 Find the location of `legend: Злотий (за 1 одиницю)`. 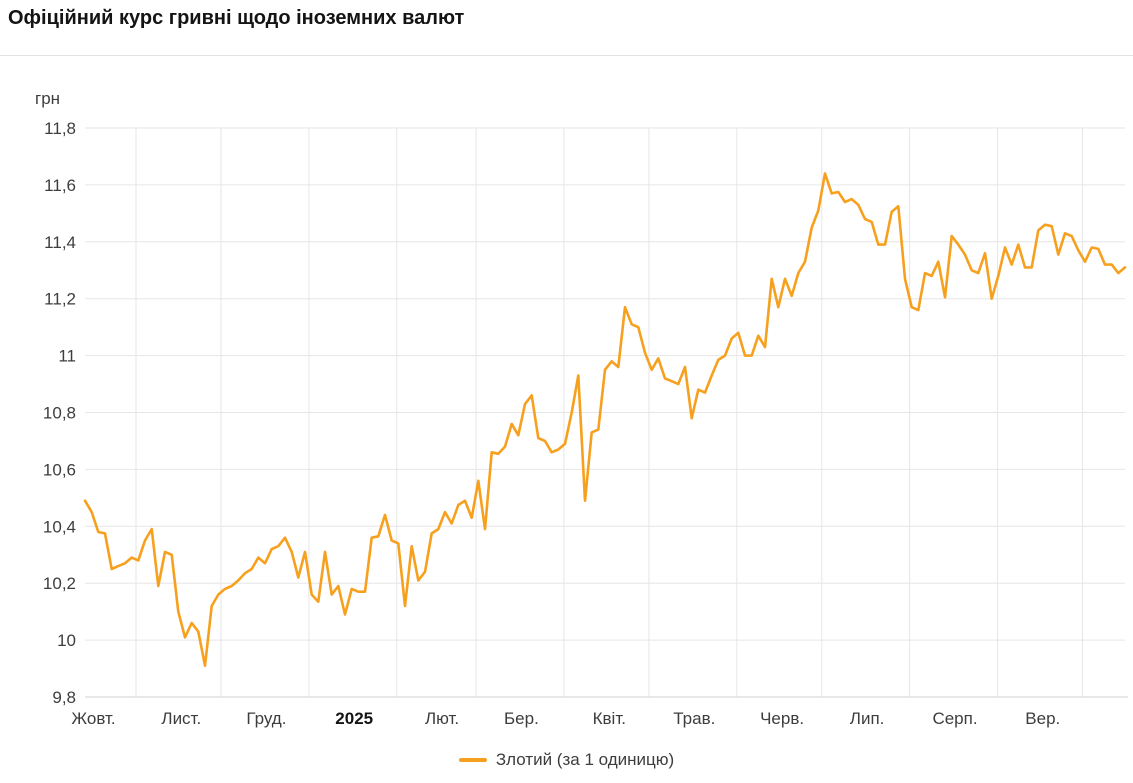

legend: Злотий (за 1 одиницю) is located at coordinates (566, 760).